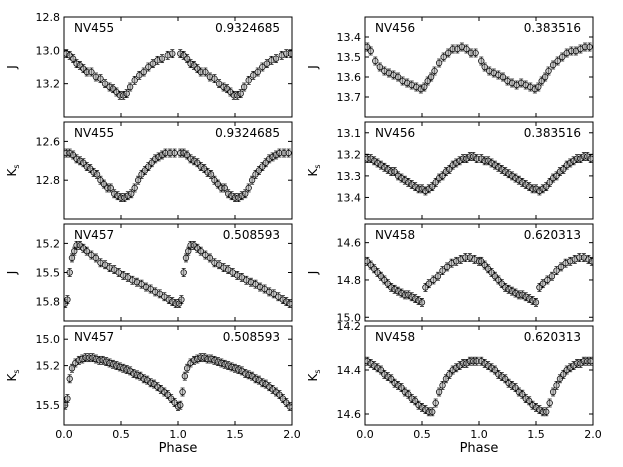 The height and width of the screenshot is (467, 623). What do you see at coordinates (313, 273) in the screenshot?
I see `y-axis-label: J` at bounding box center [313, 273].